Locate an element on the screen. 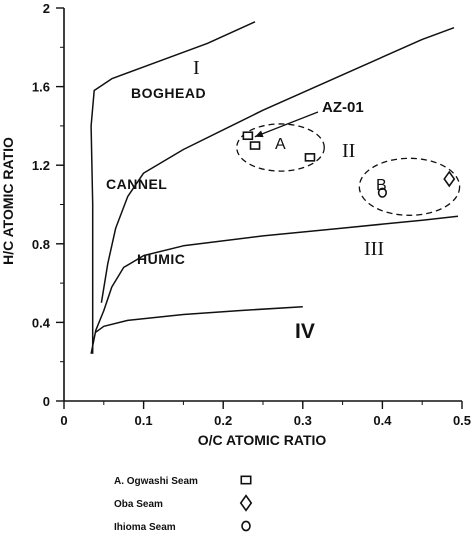 This screenshot has width=474, height=537. x-tick-label: 0.4 is located at coordinates (382, 420).